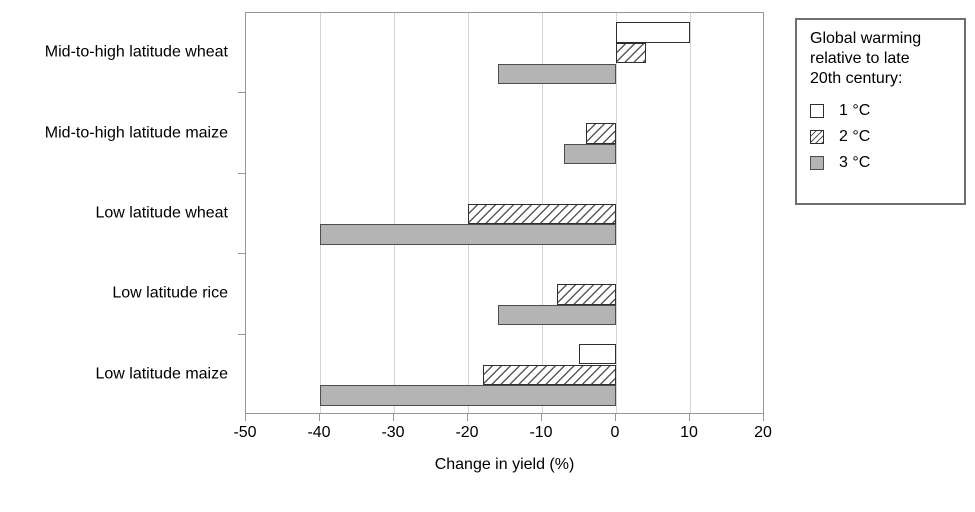 This screenshot has width=975, height=512. Describe the element at coordinates (884, 163) in the screenshot. I see `legend-item: 3 °C` at that location.